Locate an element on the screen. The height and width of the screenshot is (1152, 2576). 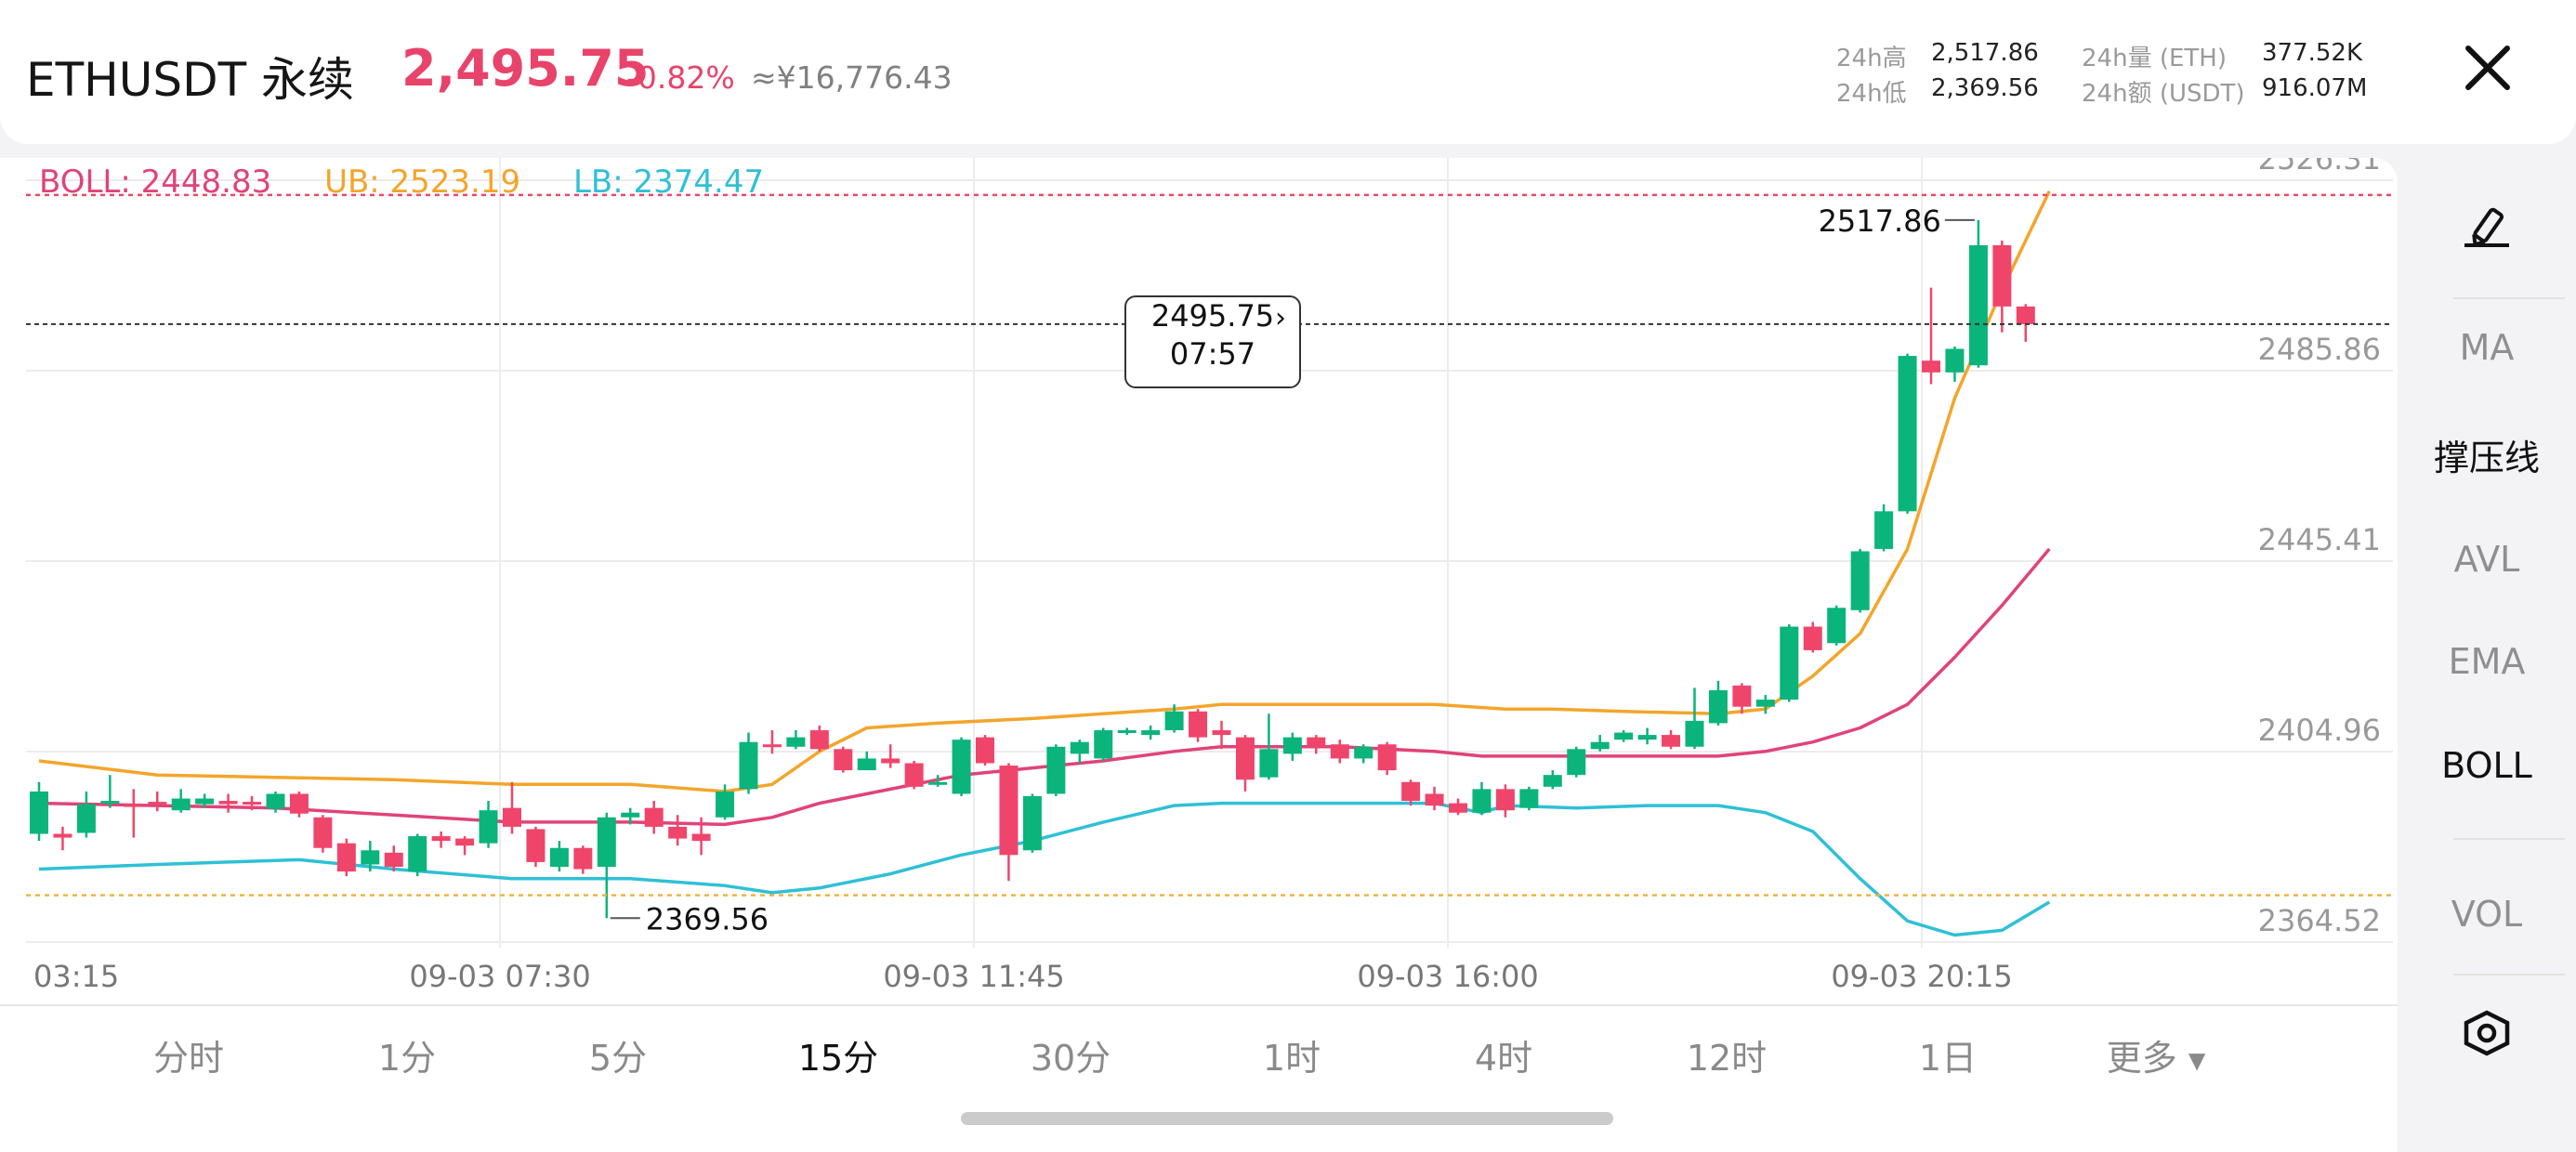
y-axis-label: 2485.86 is located at coordinates (2319, 349).